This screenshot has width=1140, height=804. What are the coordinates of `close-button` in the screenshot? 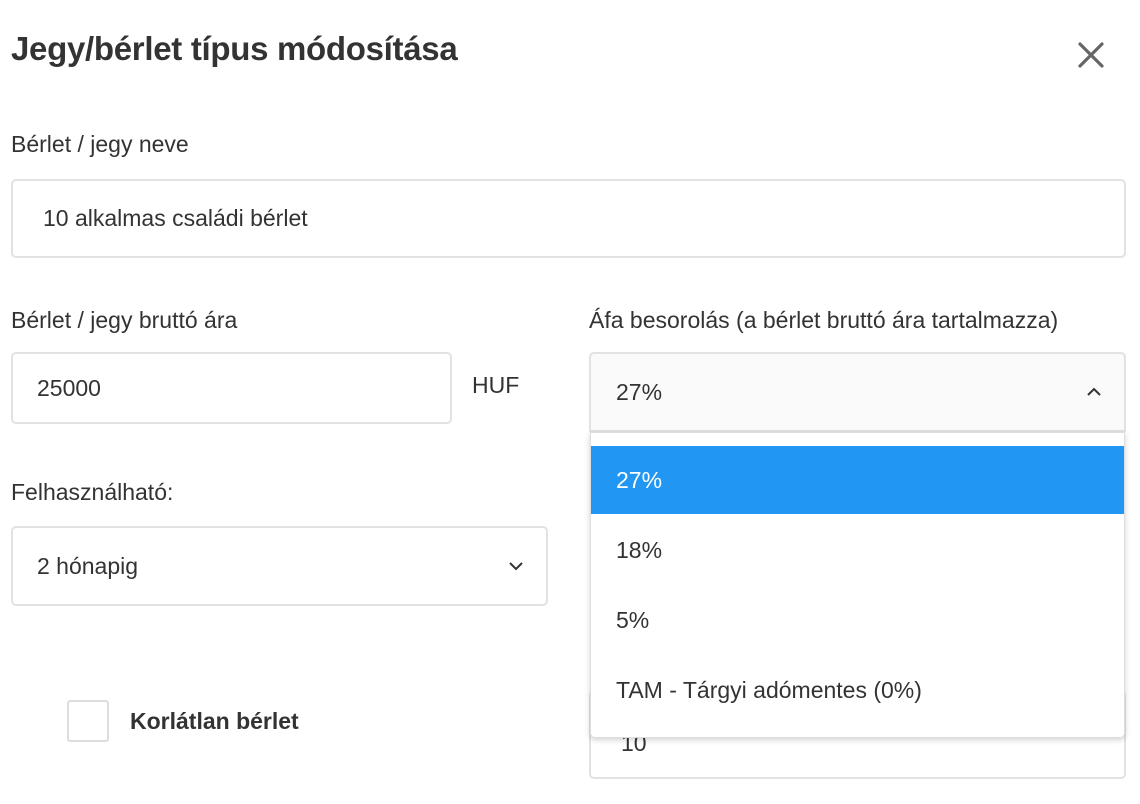 It's located at (1091, 55).